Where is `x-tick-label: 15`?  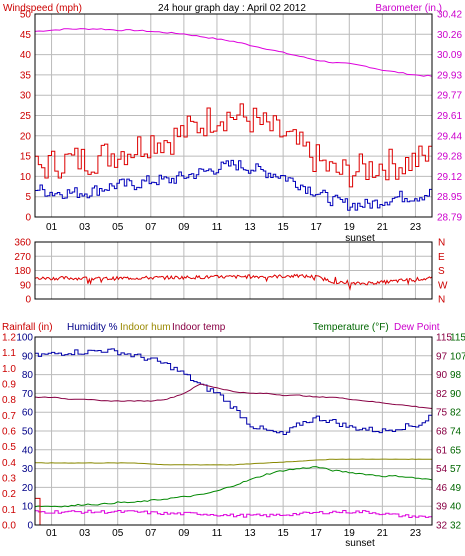 x-tick-label: 15 is located at coordinates (284, 533).